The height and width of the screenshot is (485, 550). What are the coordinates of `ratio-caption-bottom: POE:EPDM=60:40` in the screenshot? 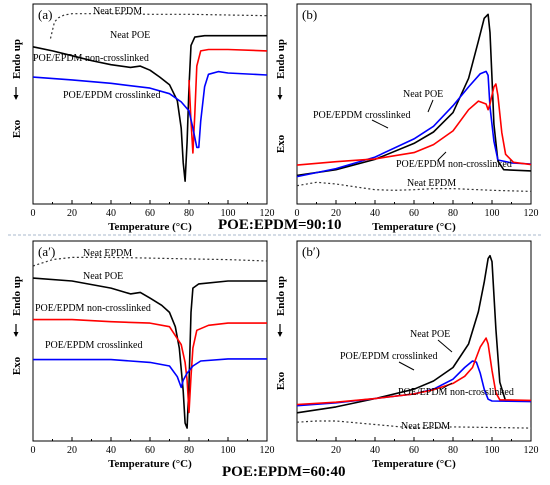 It's located at (284, 472).